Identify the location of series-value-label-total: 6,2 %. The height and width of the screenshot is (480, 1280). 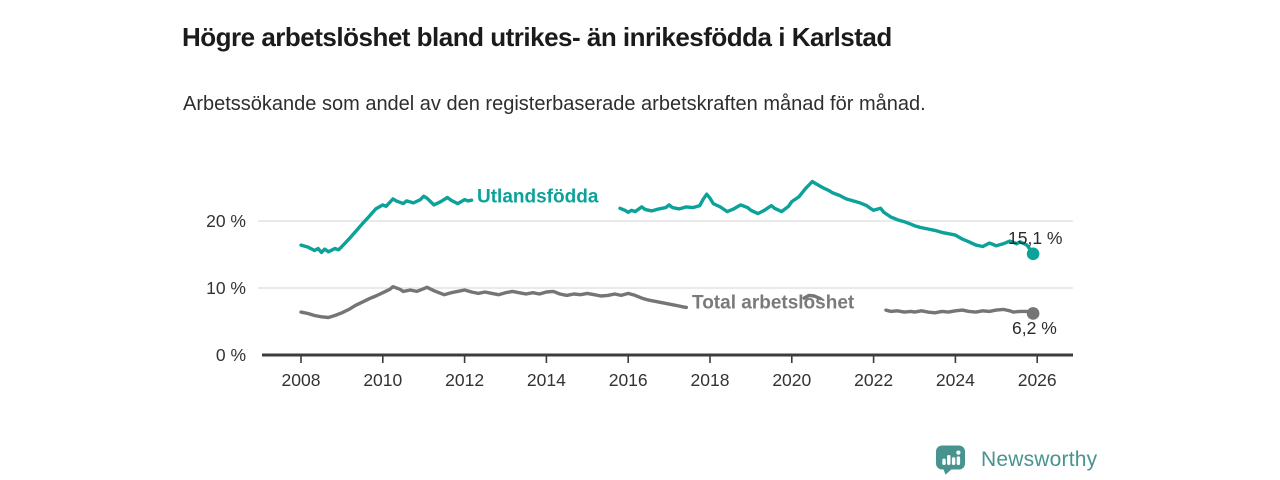
(1034, 328).